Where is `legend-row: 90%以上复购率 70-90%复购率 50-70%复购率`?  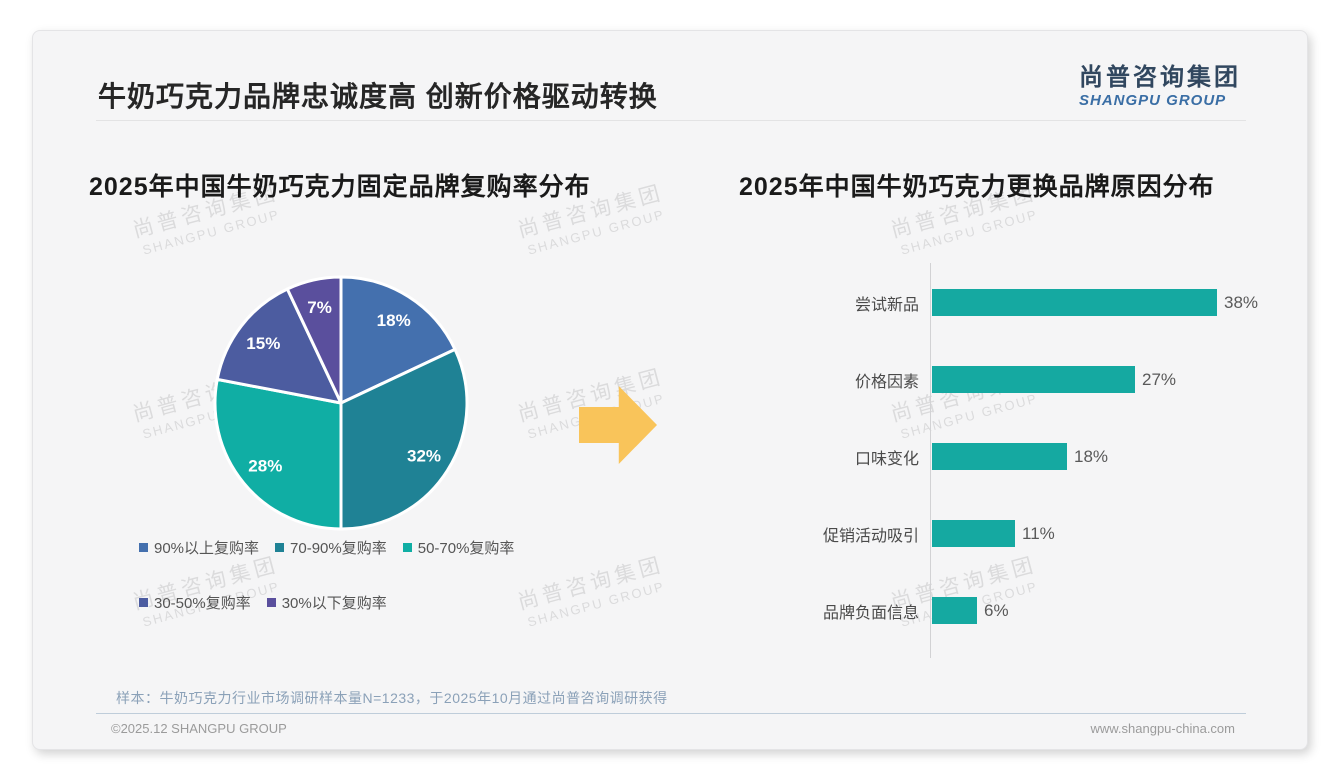
legend-row: 90%以上复购率 70-90%复购率 50-70%复购率 is located at coordinates (374, 547).